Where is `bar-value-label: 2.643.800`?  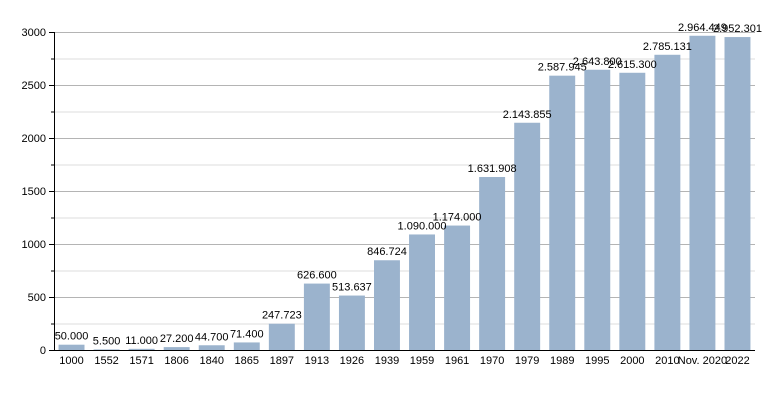 bar-value-label: 2.643.800 is located at coordinates (597, 62).